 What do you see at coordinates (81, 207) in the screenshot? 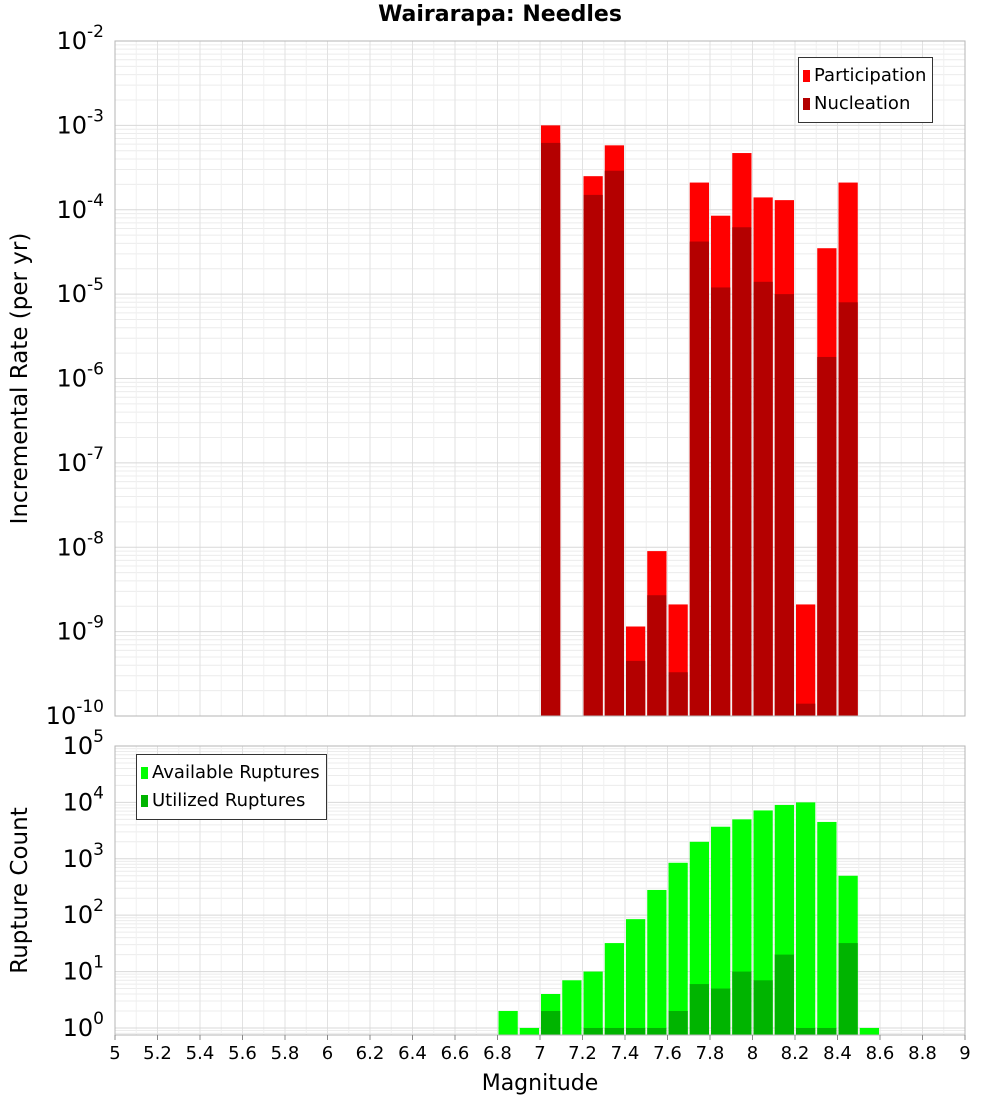
I see `y-tick-label: 10⁻⁴` at bounding box center [81, 207].